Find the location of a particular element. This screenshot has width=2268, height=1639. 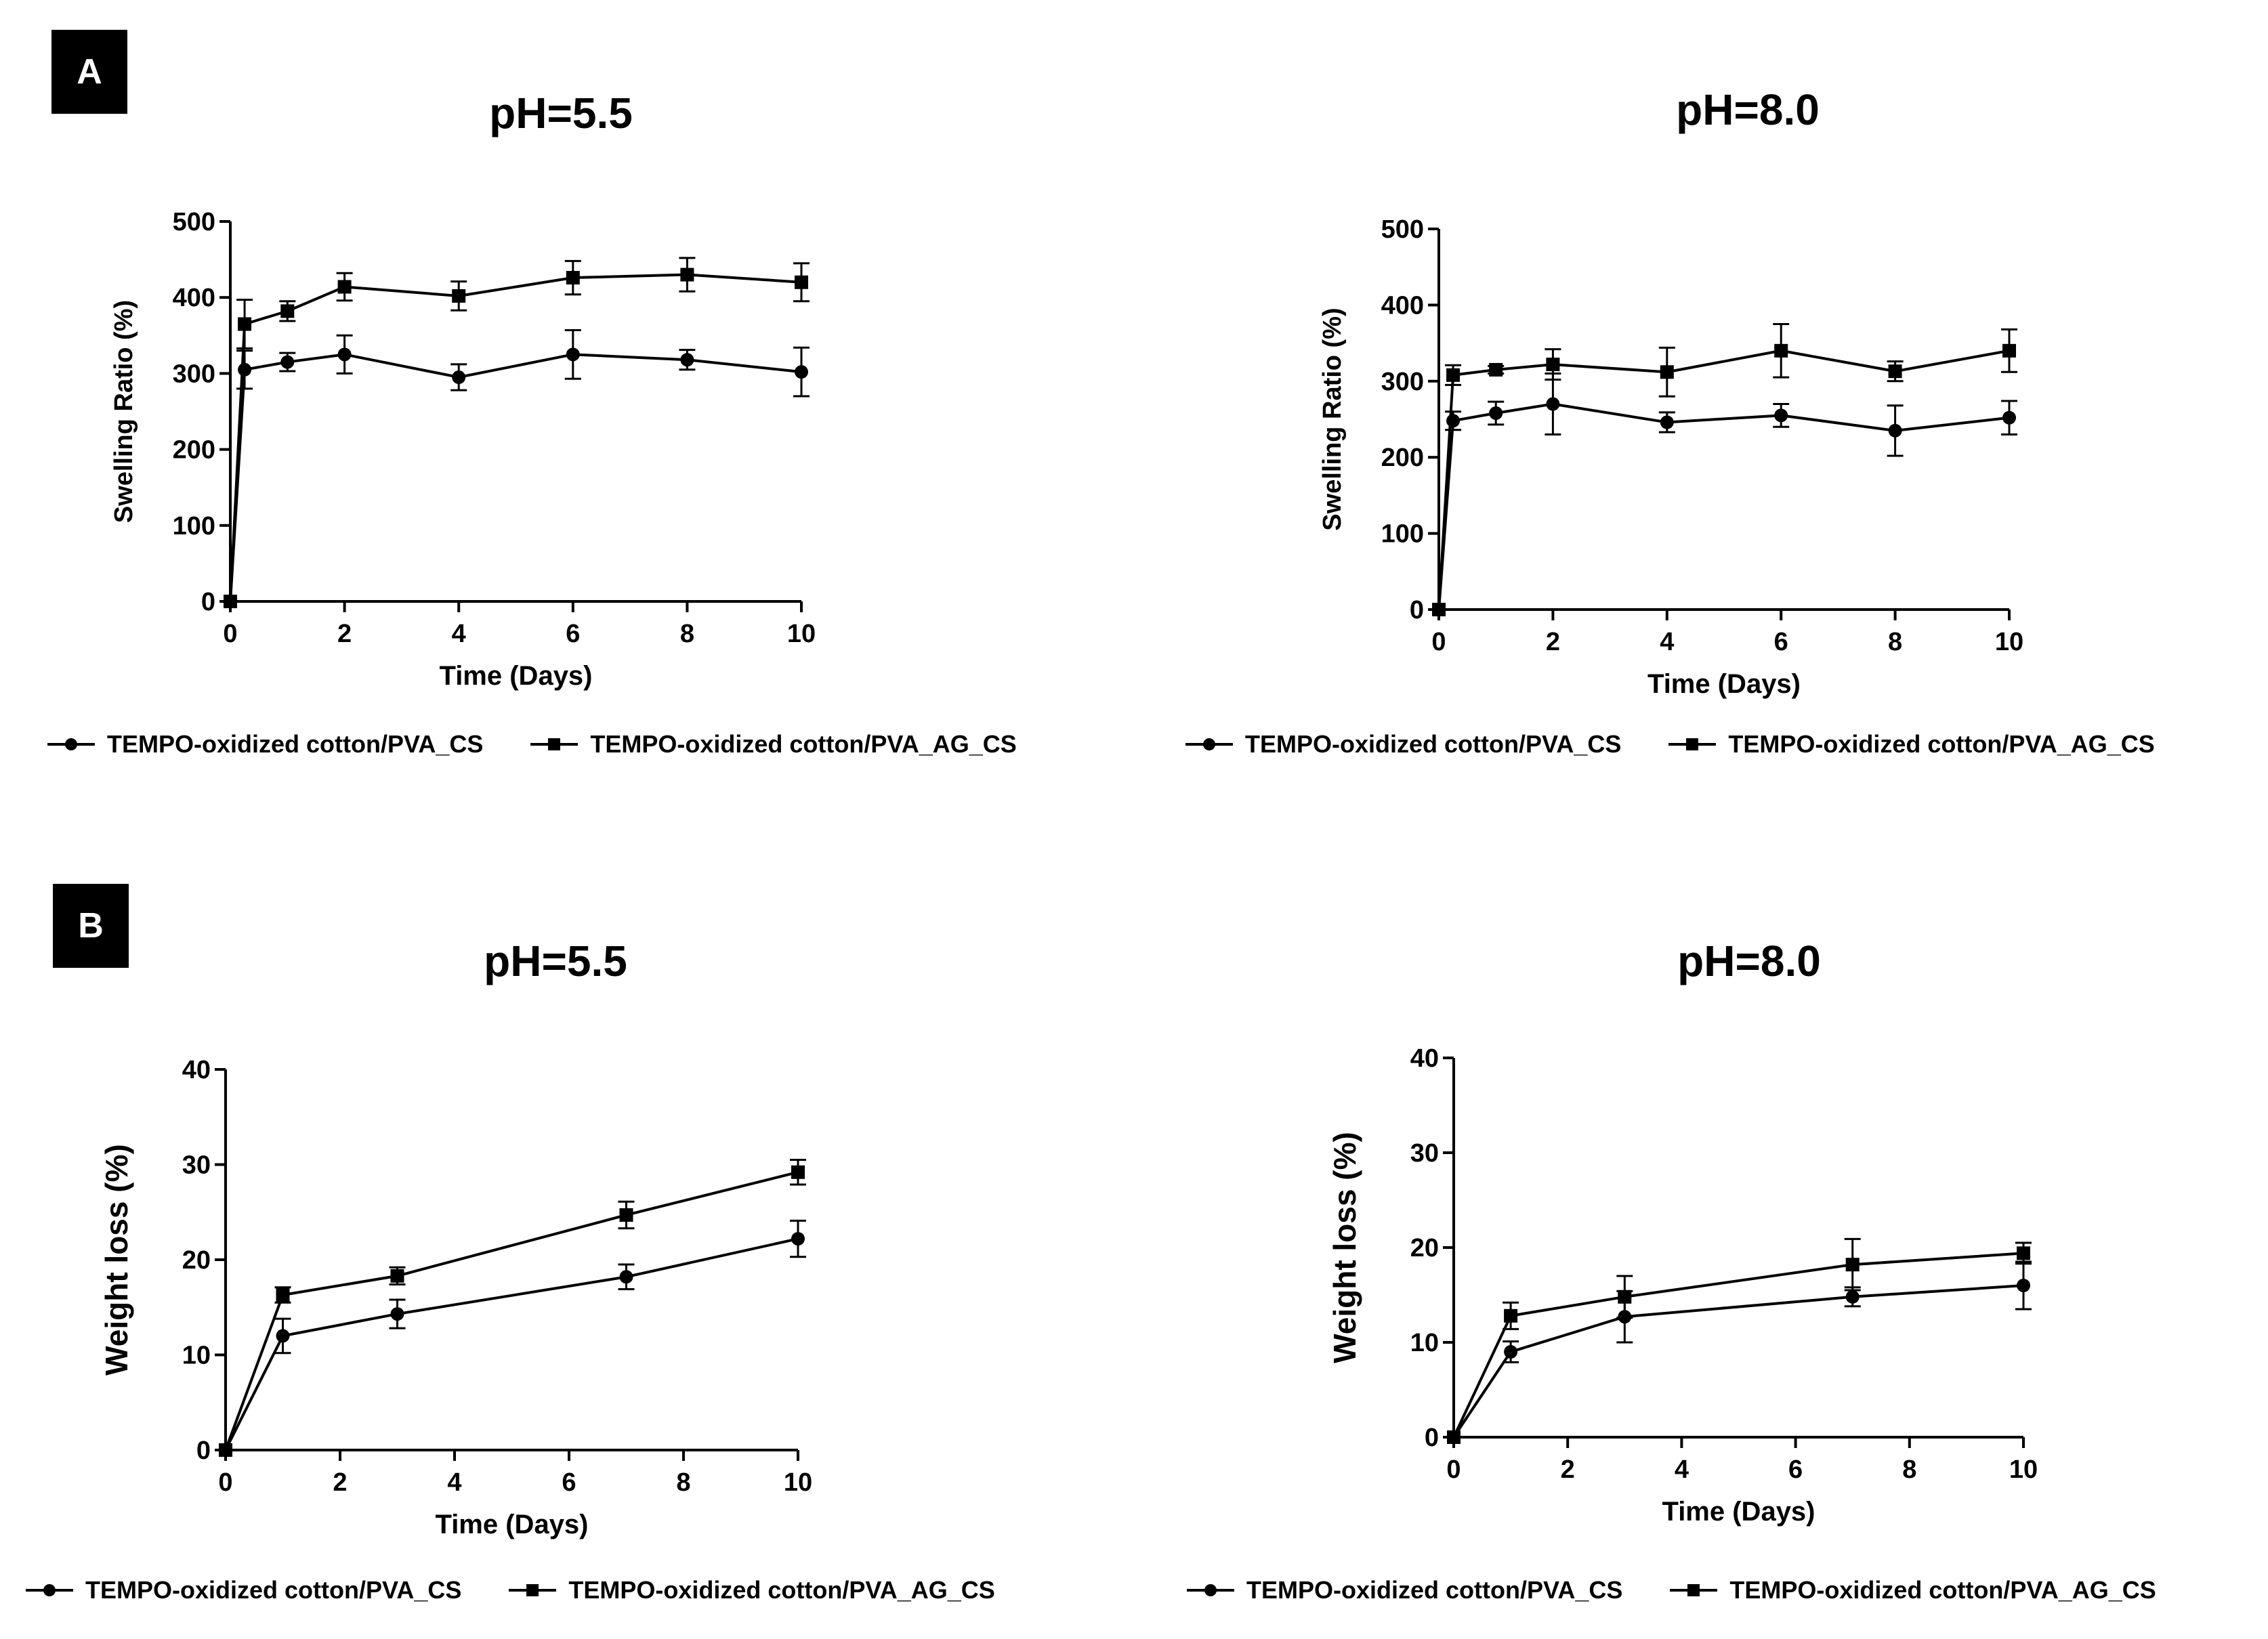

B-right-y-tick-label: 20 is located at coordinates (1424, 1248).